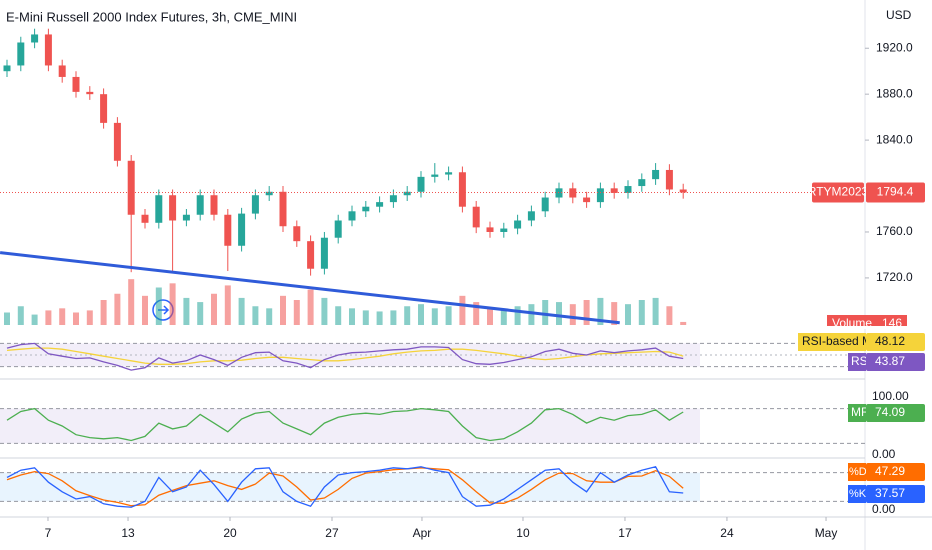 Image resolution: width=932 pixels, height=550 pixels. Describe the element at coordinates (858, 472) in the screenshot. I see `stoch-d-name: %D` at that location.